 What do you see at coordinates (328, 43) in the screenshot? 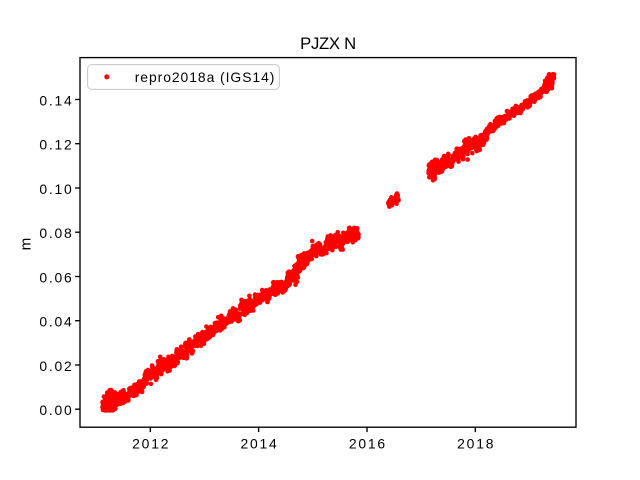
I see `svg-text: PJZX N` at bounding box center [328, 43].